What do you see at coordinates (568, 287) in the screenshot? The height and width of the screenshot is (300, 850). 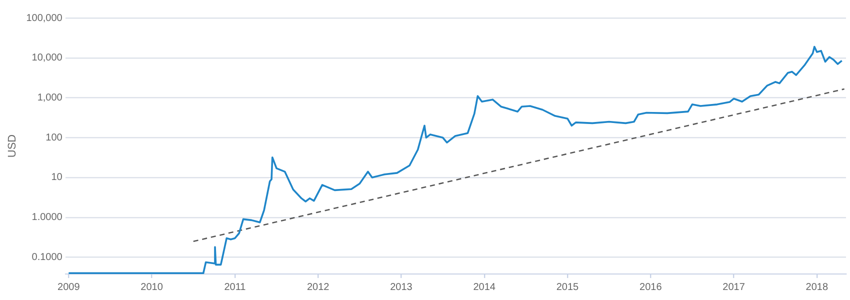 I see `x-tick-label: 2015` at bounding box center [568, 287].